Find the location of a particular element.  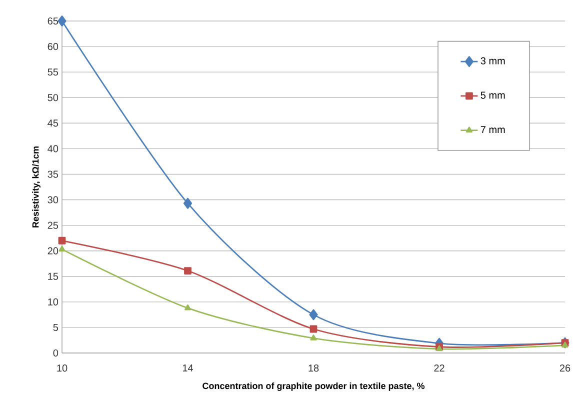

x-tick-label: 18 is located at coordinates (313, 368).